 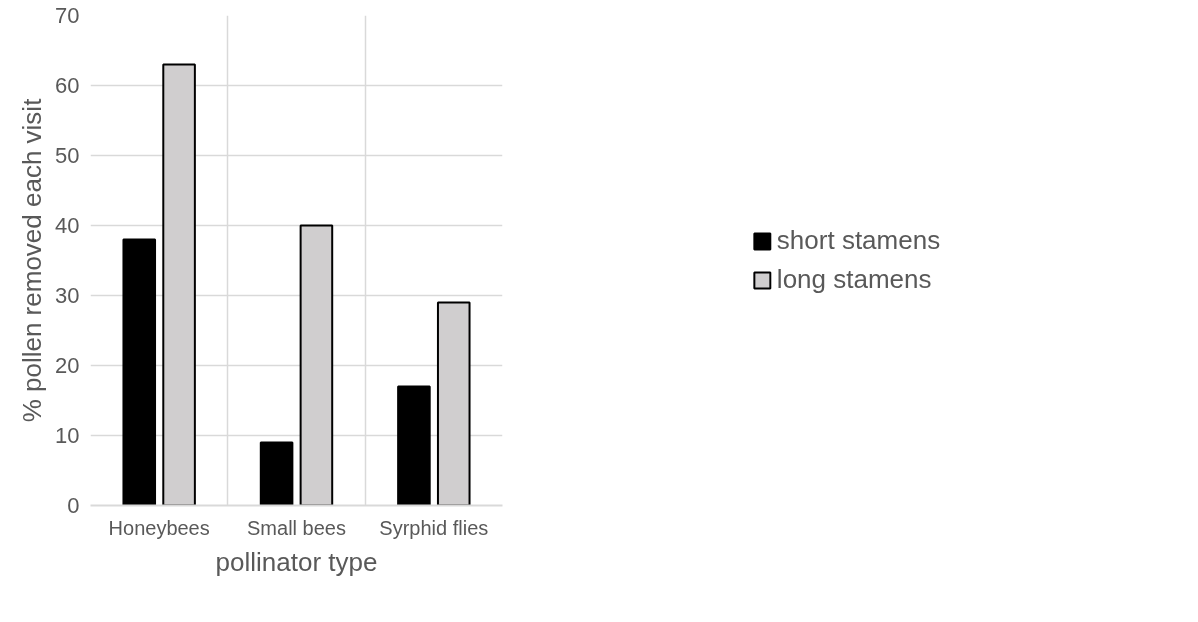 I want to click on x-tick-label: Honeybees, so click(x=159, y=527).